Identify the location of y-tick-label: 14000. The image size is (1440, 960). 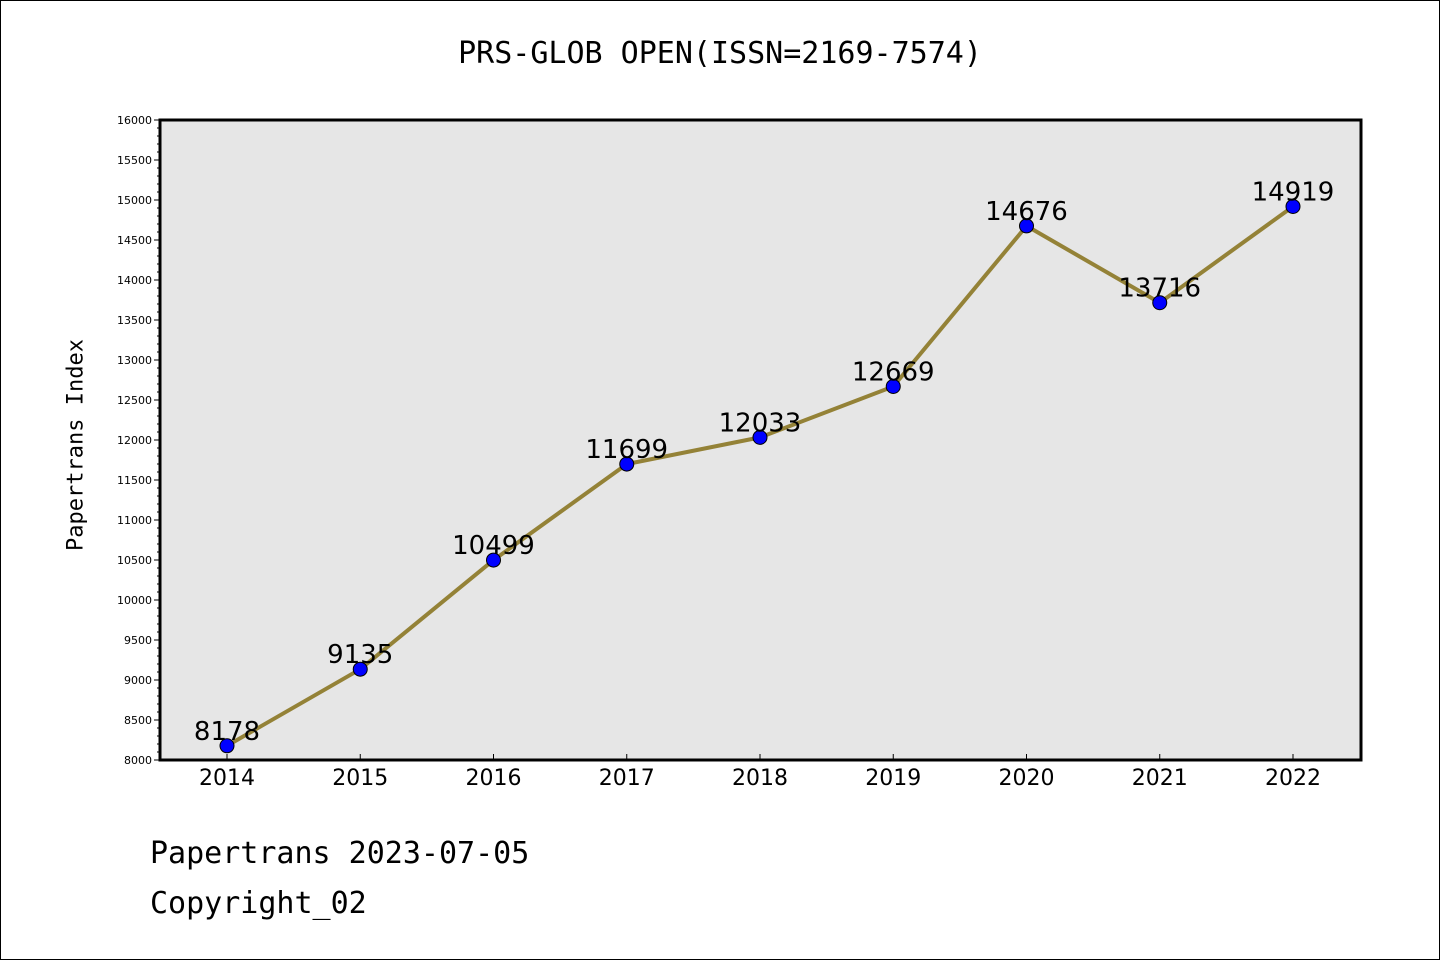
(134, 280).